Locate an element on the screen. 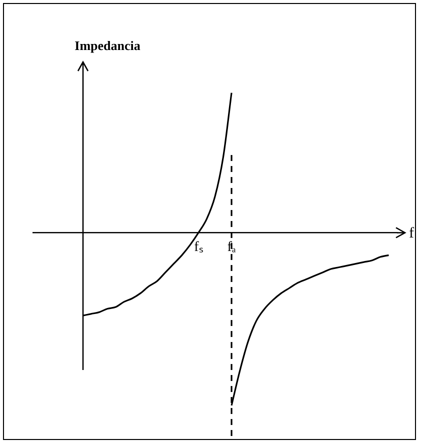 Image resolution: width=421 pixels, height=446 pixels. y-axis-title: Impedancia is located at coordinates (107, 45).